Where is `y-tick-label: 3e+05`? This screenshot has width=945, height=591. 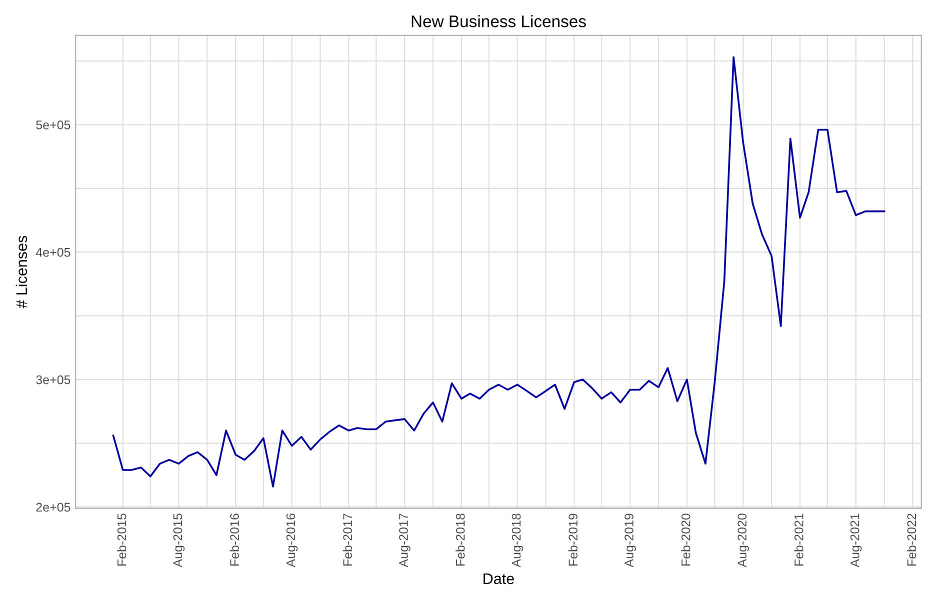 y-tick-label: 3e+05 is located at coordinates (53, 379).